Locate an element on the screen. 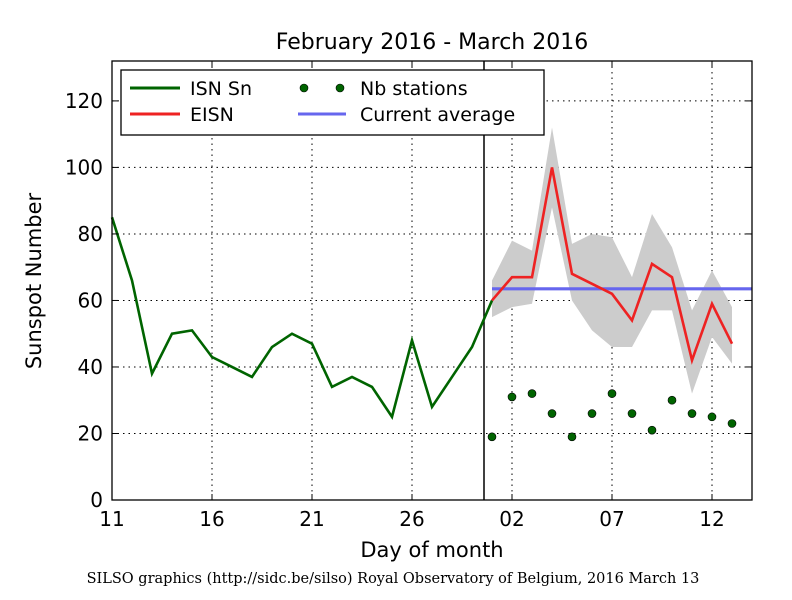 This screenshot has height=600, width=792. chart-title: February 2016 - March 2016 is located at coordinates (432, 42).